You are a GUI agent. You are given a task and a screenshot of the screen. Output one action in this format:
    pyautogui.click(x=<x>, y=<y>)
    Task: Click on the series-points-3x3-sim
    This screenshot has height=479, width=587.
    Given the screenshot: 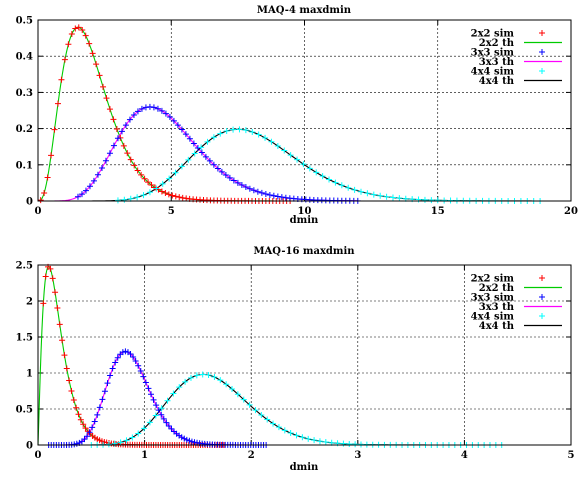 What is the action you would take?
    pyautogui.click(x=157, y=398)
    